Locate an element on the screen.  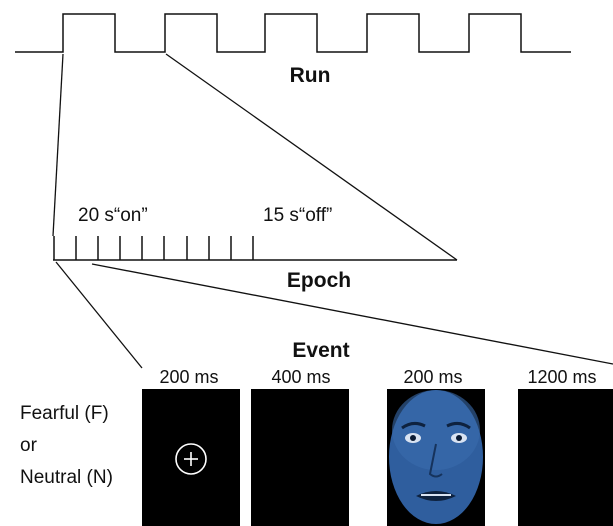
condition-label-line-2: or is located at coordinates (29, 445).